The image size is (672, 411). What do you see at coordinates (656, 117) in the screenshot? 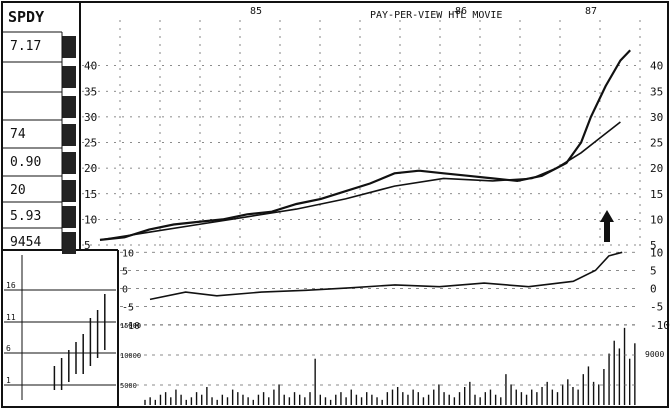
I see `price-tick-right: 30` at bounding box center [656, 117].